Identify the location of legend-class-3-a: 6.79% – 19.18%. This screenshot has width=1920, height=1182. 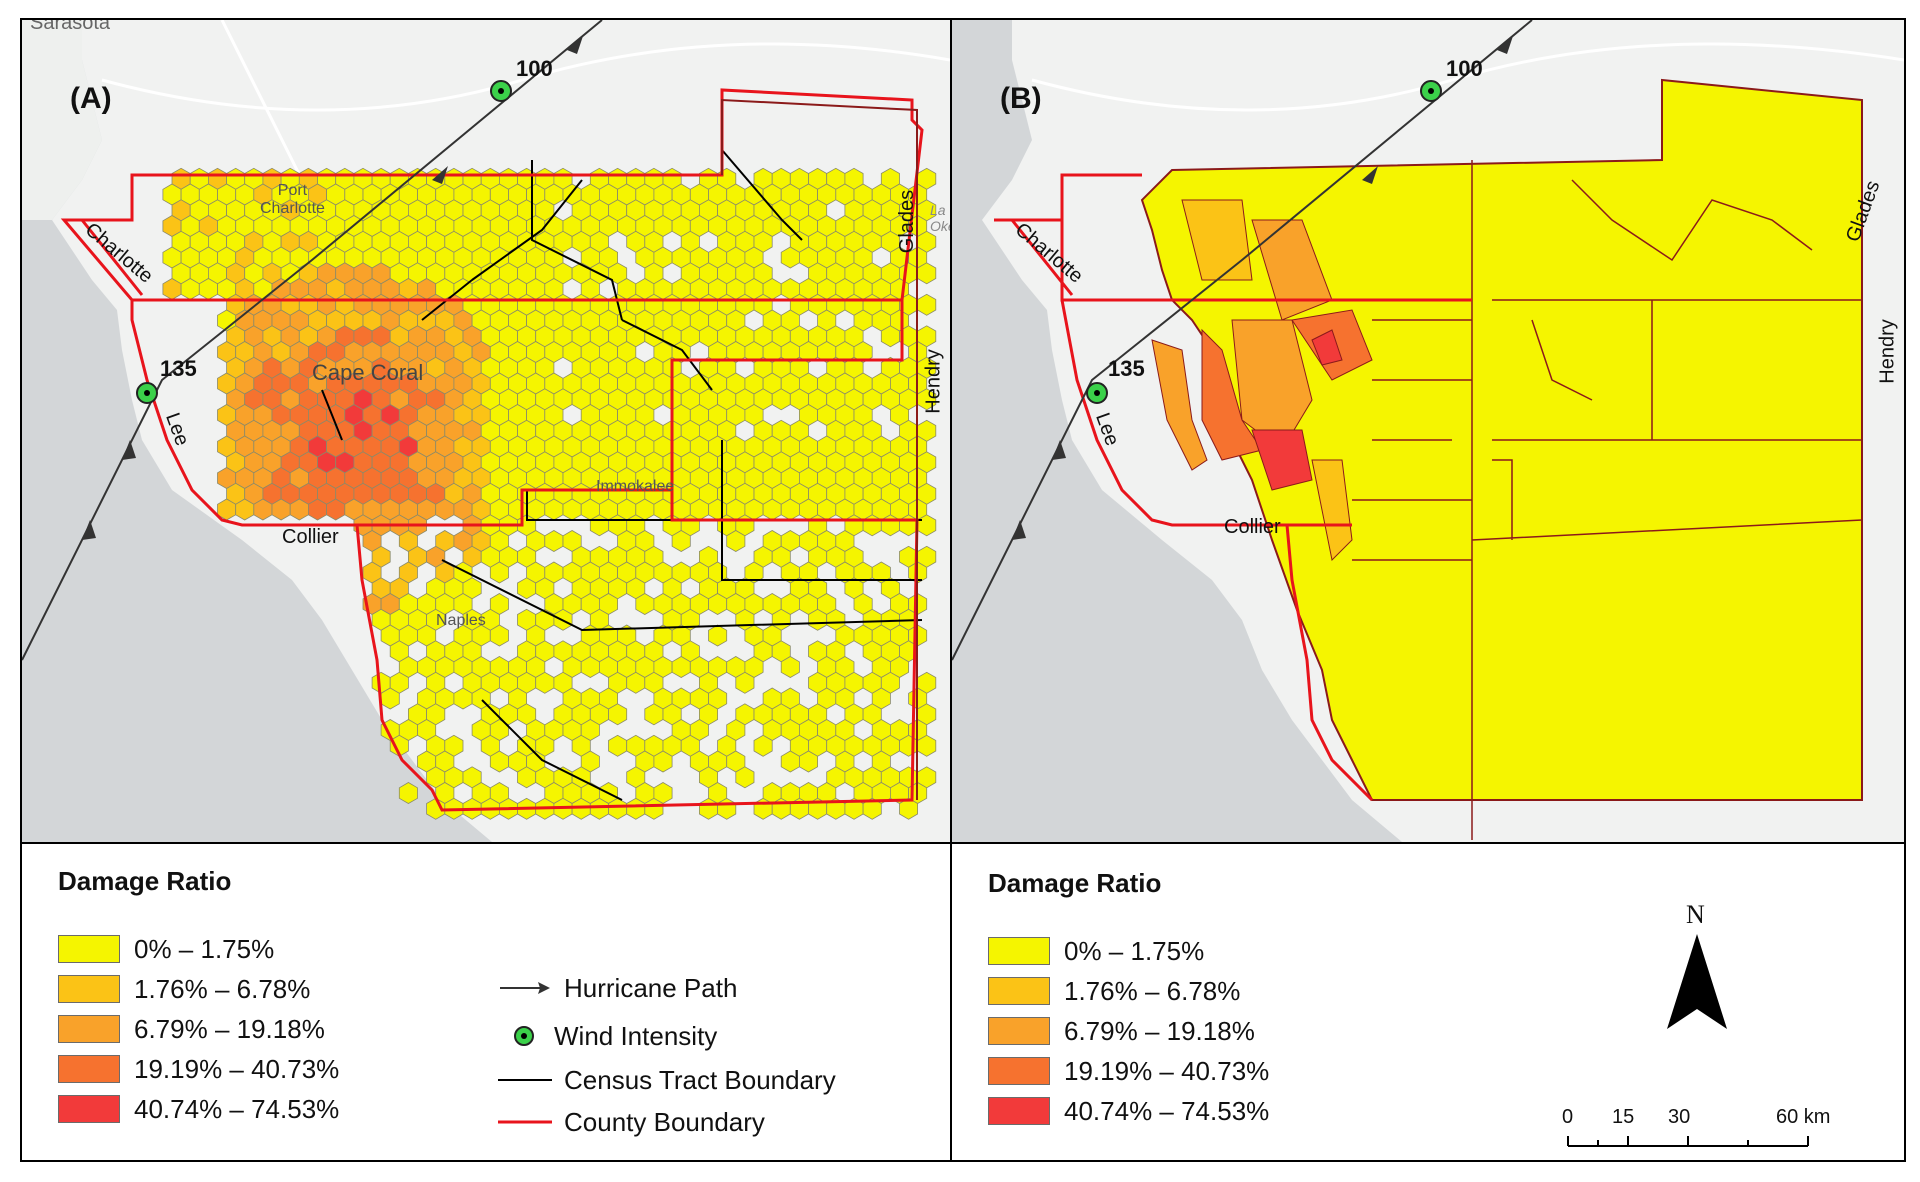
(191, 1029).